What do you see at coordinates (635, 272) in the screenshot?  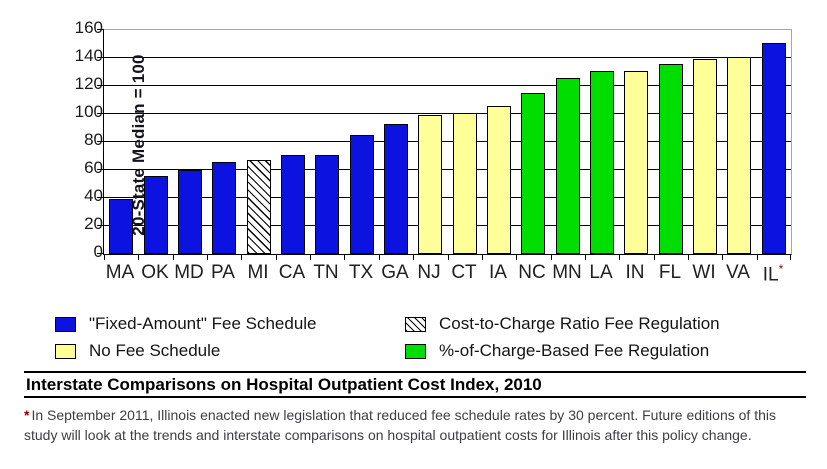 I see `x-label-IN: IN` at bounding box center [635, 272].